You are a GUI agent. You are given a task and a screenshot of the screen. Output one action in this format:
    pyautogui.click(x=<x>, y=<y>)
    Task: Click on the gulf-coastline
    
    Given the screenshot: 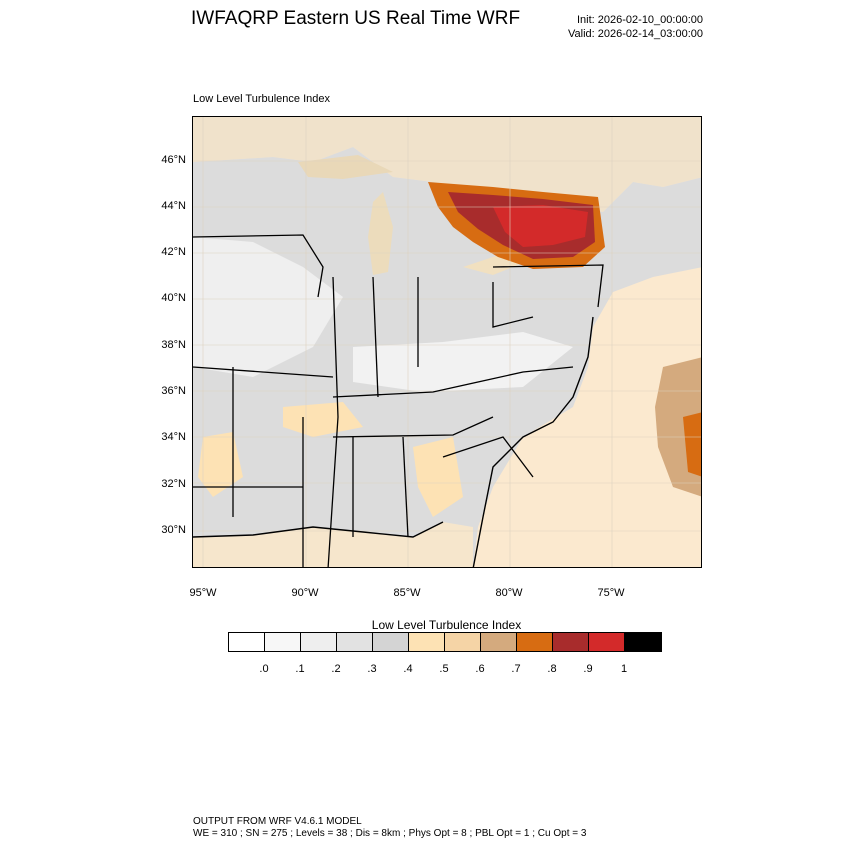 What is the action you would take?
    pyautogui.click(x=318, y=529)
    